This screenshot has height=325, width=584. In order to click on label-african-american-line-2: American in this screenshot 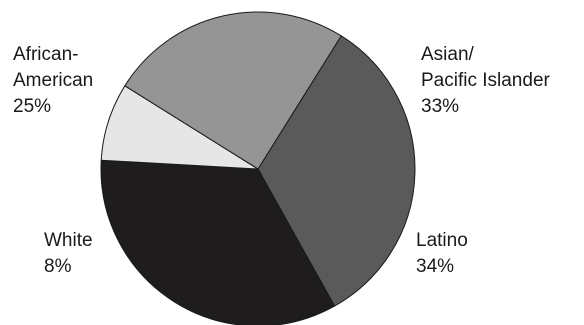, I will do `click(53, 80)`.